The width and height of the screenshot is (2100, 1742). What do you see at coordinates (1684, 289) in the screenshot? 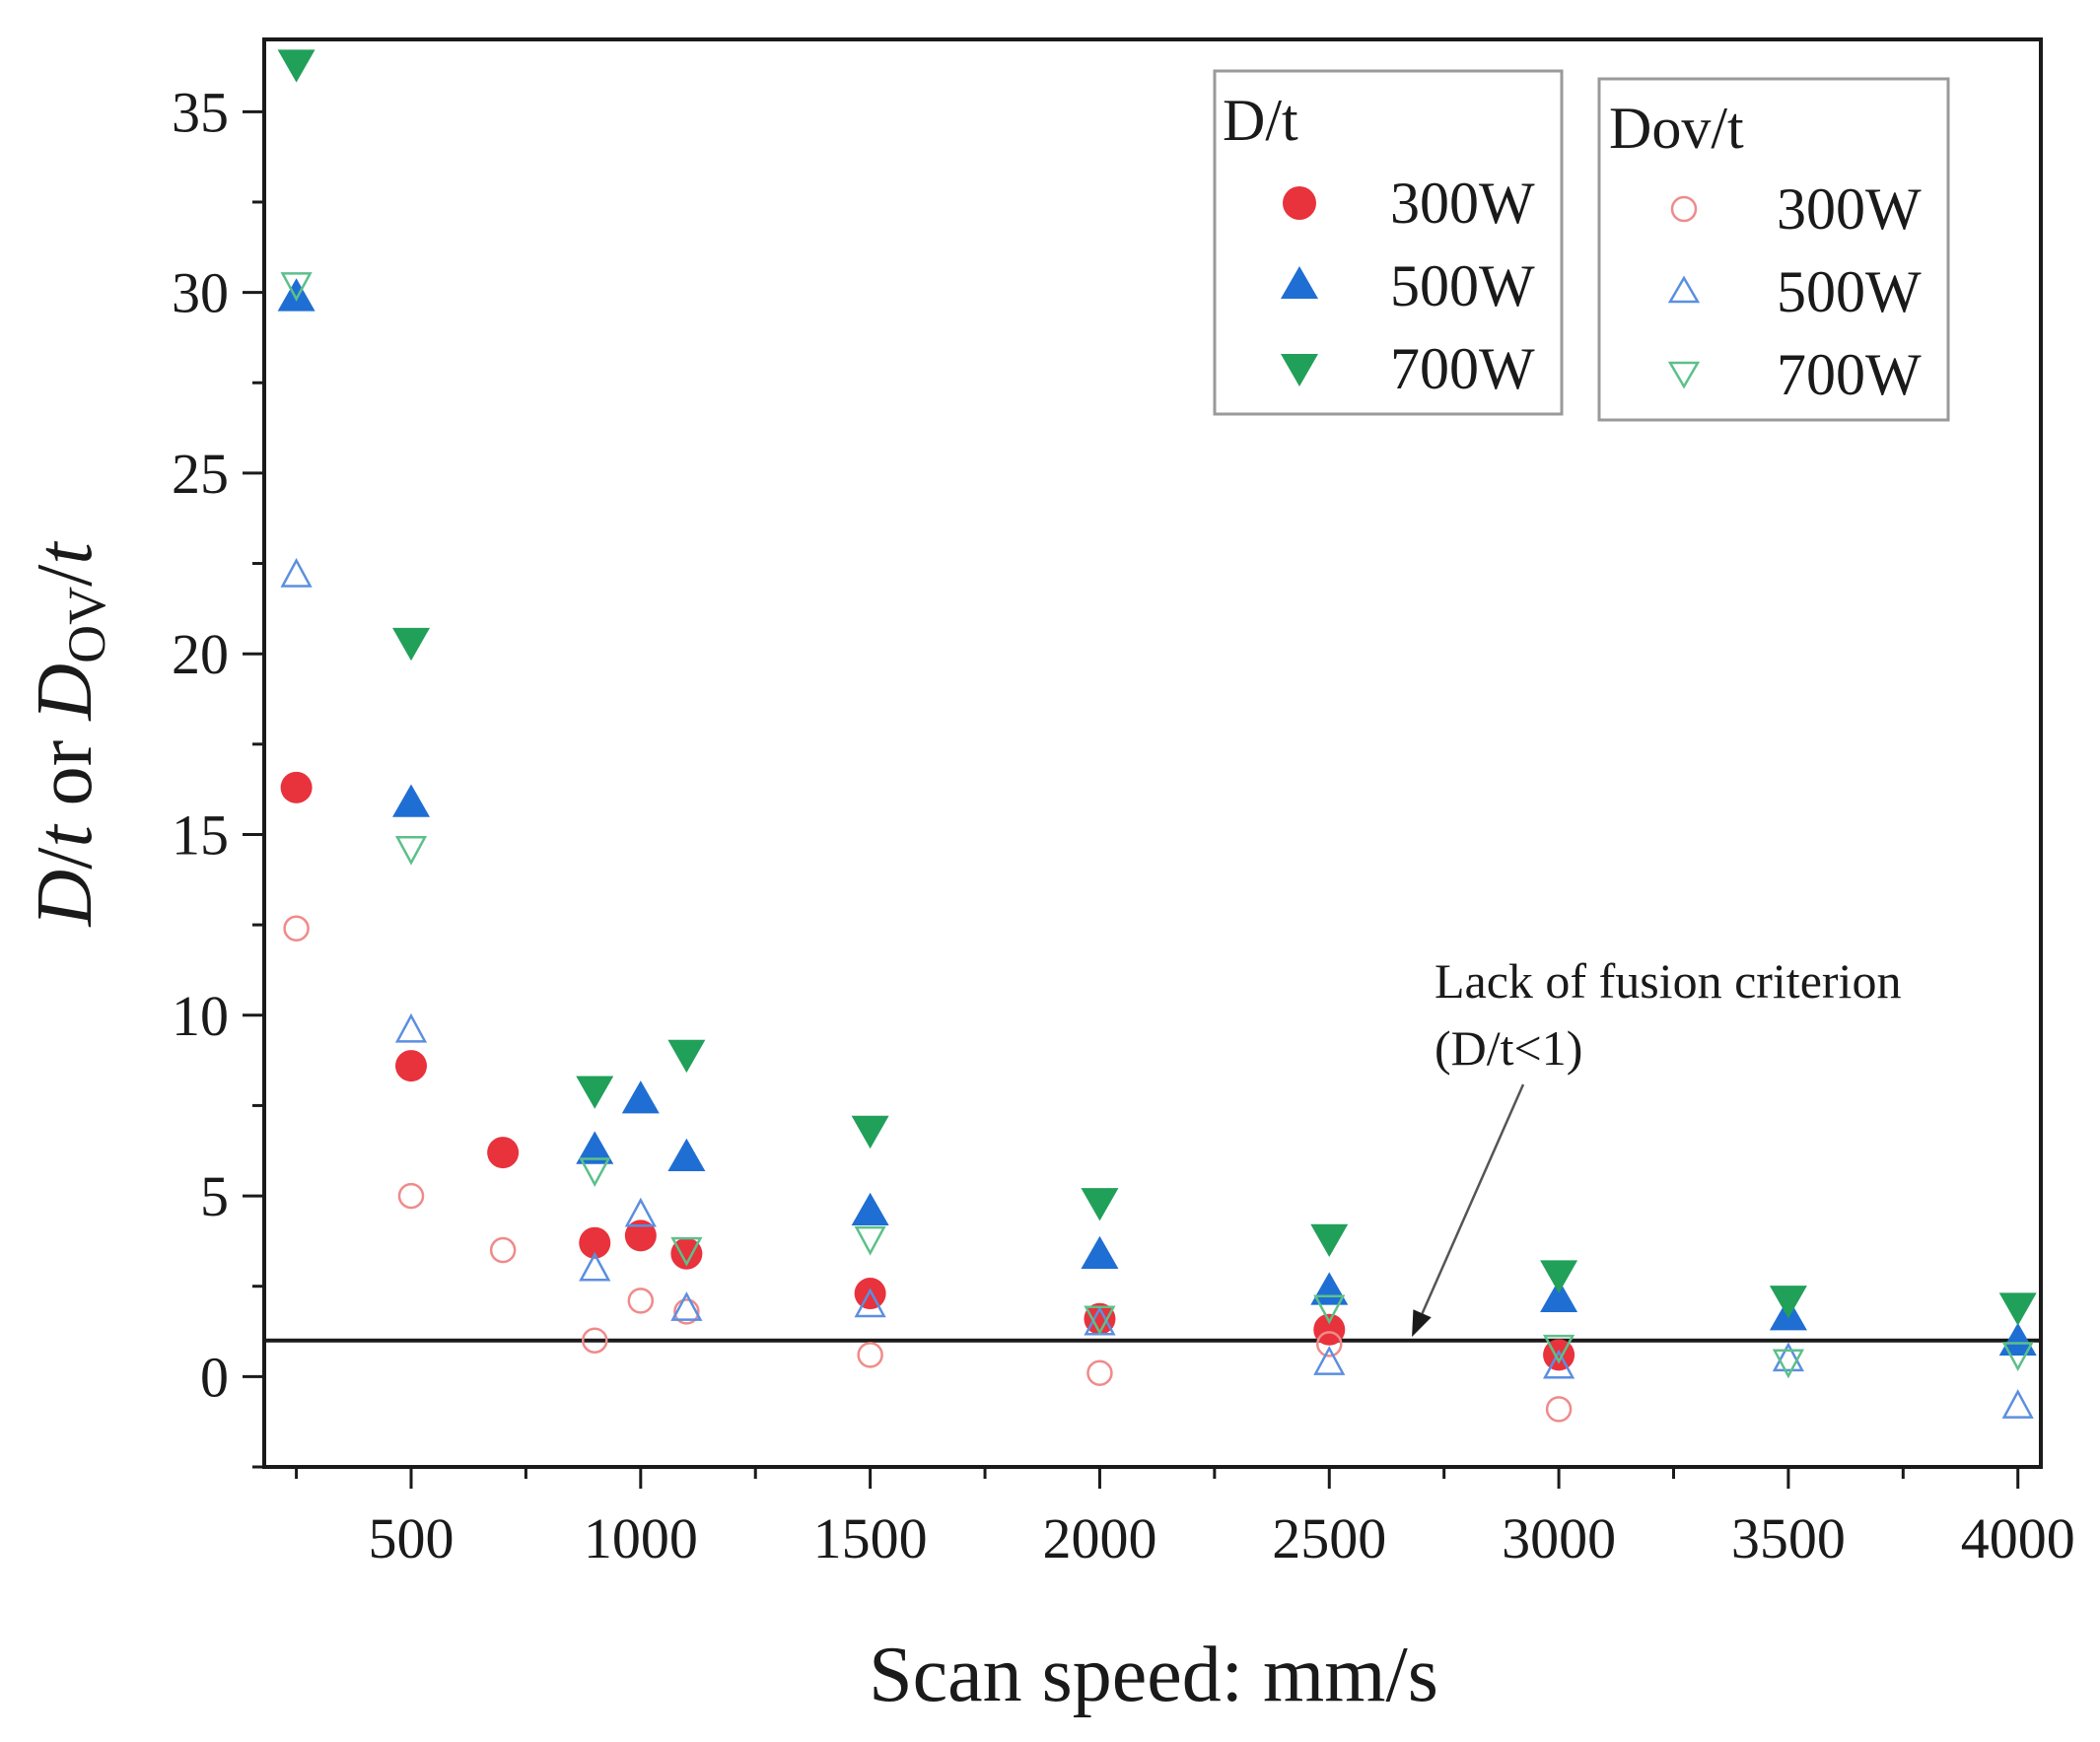
I see `legend-marker-dov-t-500w` at bounding box center [1684, 289].